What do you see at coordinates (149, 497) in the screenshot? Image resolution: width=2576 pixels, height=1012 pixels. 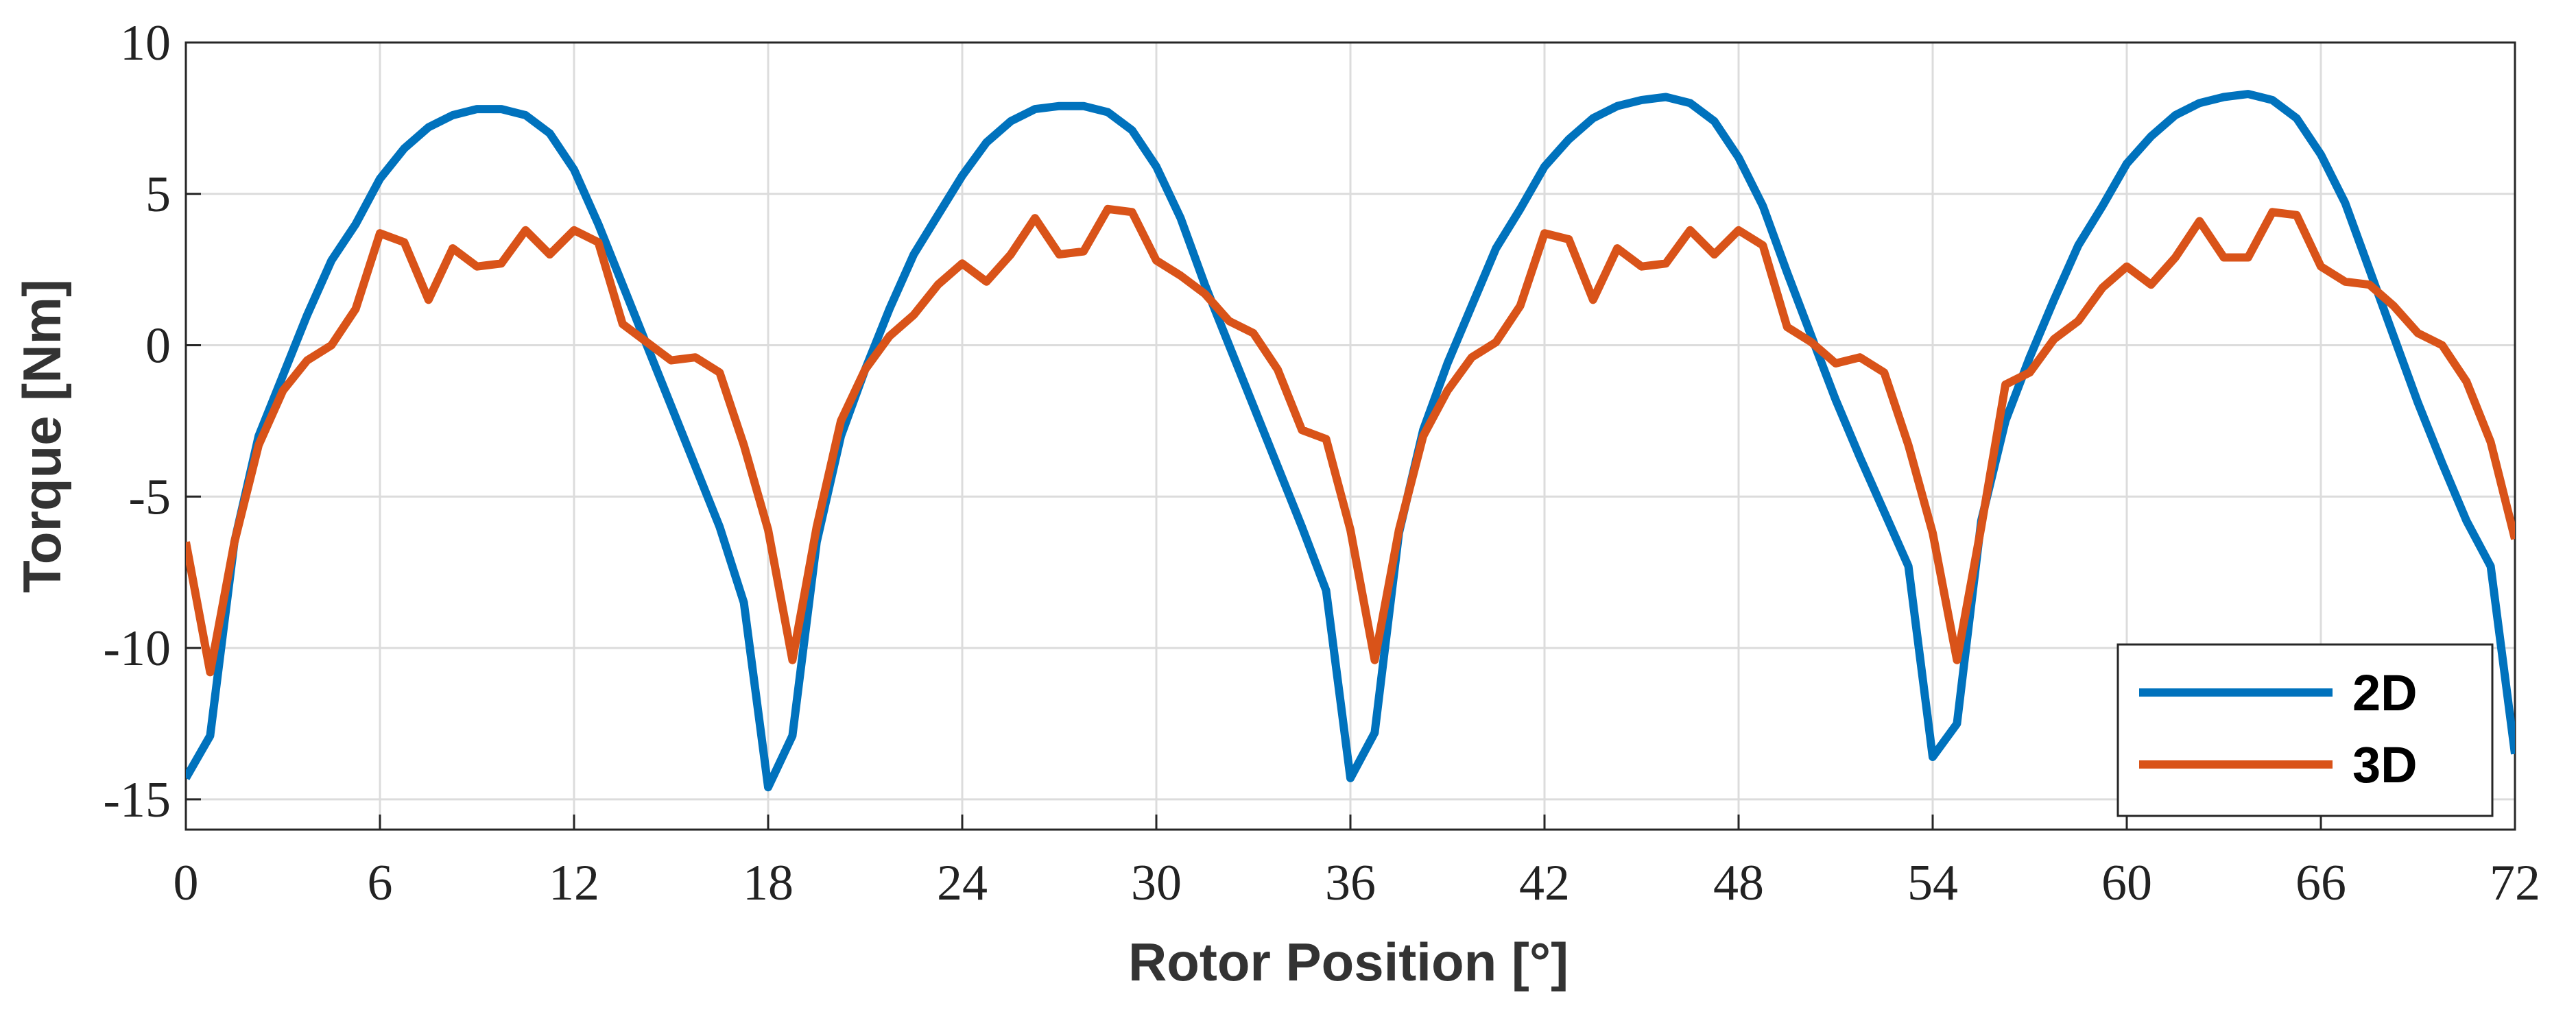 I see `y-tick-label: -5` at bounding box center [149, 497].